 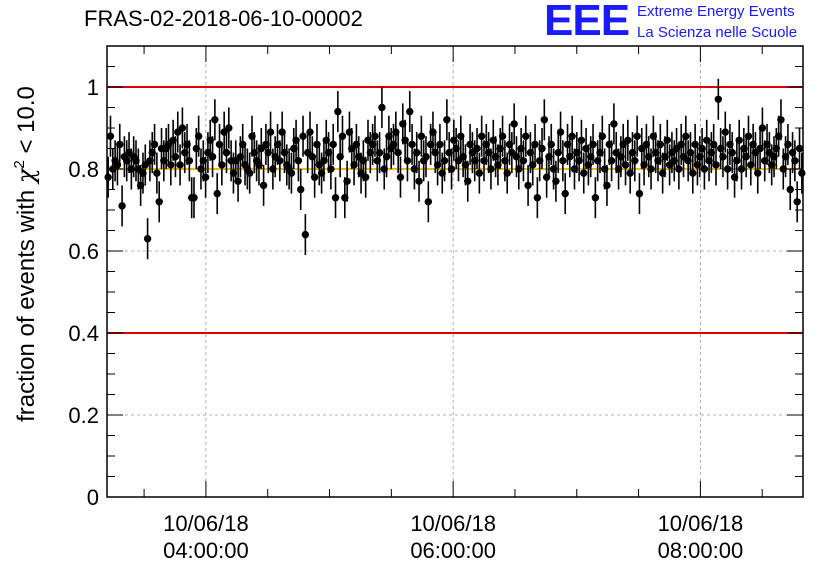 What do you see at coordinates (223, 18) in the screenshot?
I see `chart-title: FRAS-02-2018-06-10-00002` at bounding box center [223, 18].